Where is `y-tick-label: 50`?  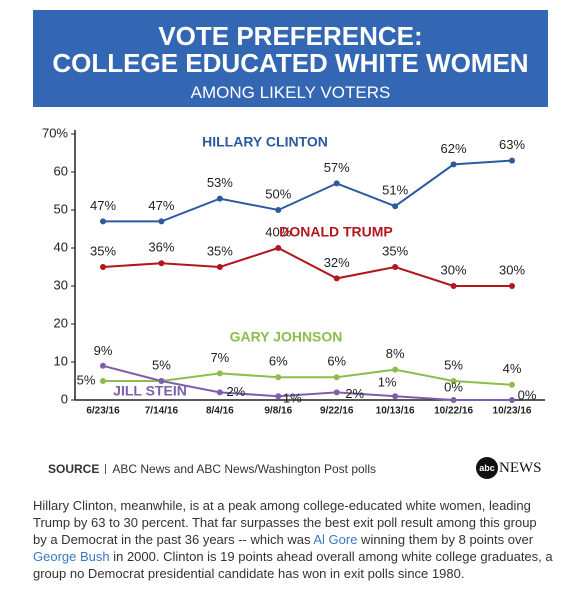 y-tick-label: 50 is located at coordinates (61, 208).